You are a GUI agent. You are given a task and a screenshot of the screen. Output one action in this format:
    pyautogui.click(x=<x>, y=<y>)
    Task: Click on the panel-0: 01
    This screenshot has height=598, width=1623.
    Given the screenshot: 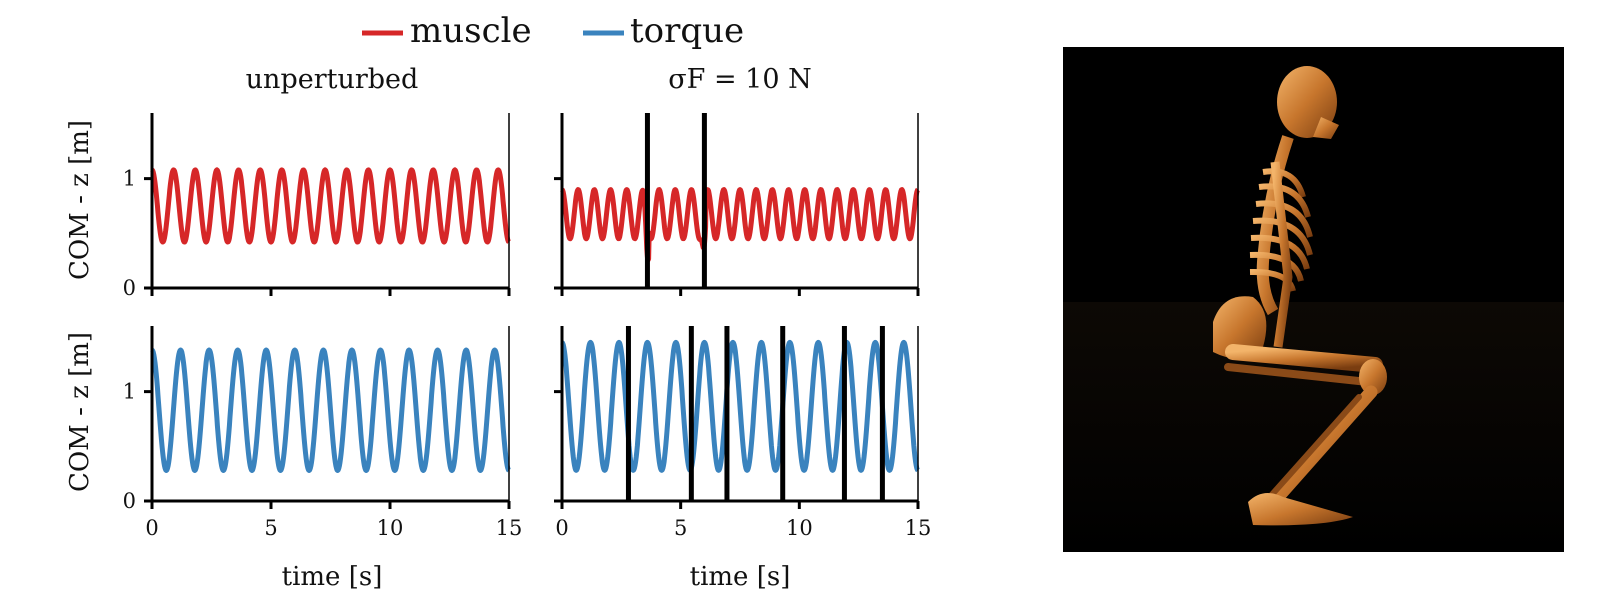 What is the action you would take?
    pyautogui.click(x=317, y=206)
    